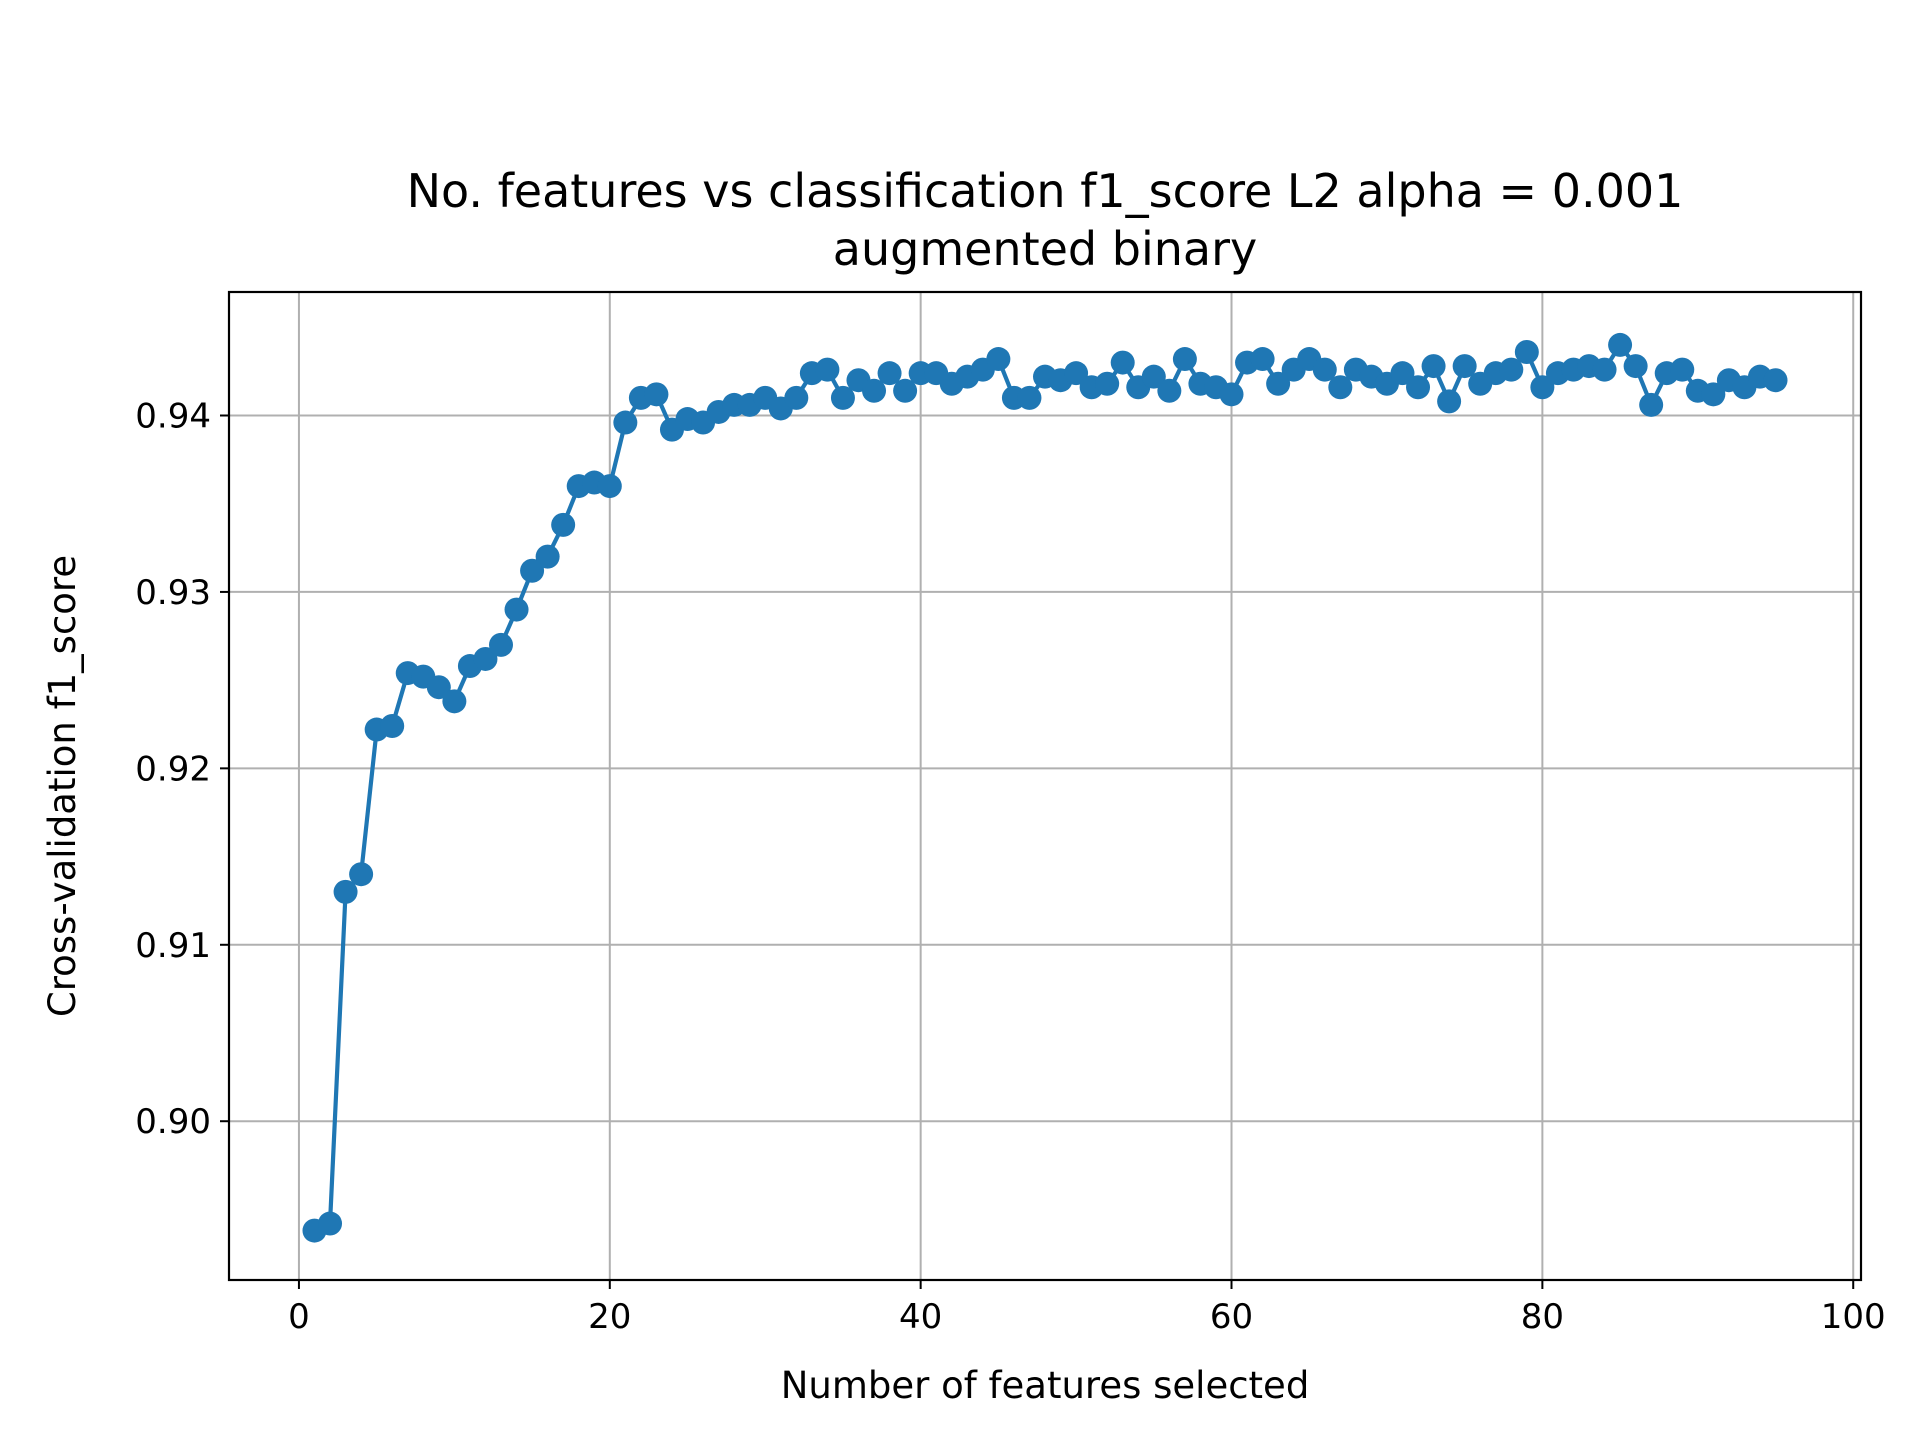  What do you see at coordinates (1045, 249) in the screenshot?
I see `chart-subtitle: augmented binary` at bounding box center [1045, 249].